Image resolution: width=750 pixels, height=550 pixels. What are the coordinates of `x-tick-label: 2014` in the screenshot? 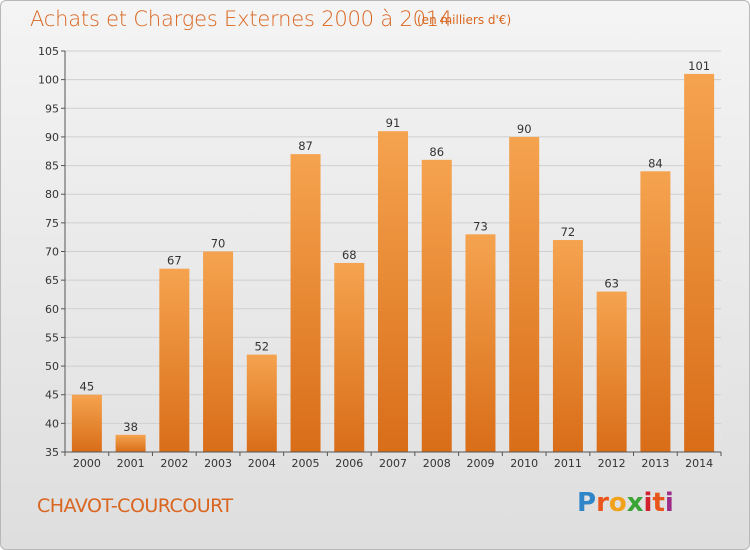 It's located at (699, 463).